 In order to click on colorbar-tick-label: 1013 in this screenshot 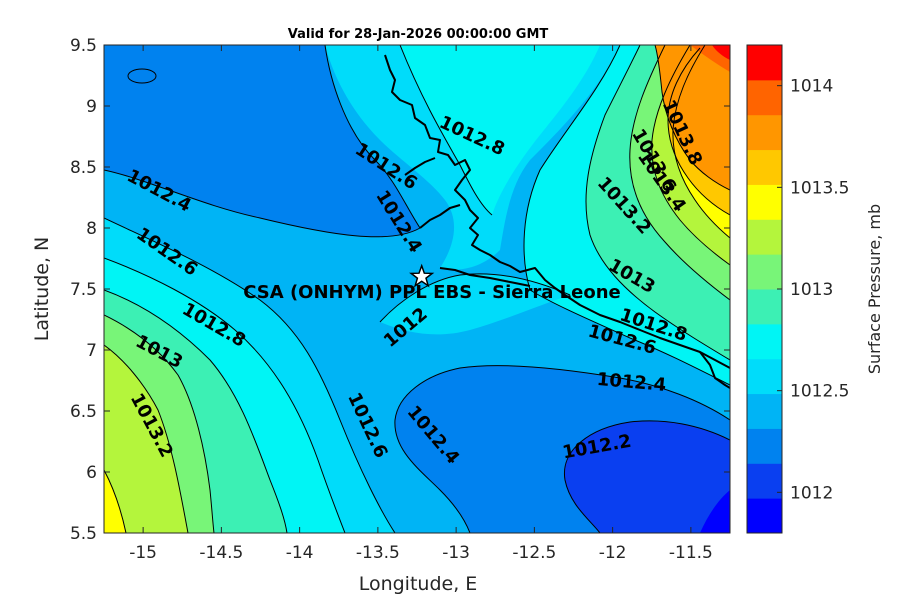, I will do `click(811, 290)`.